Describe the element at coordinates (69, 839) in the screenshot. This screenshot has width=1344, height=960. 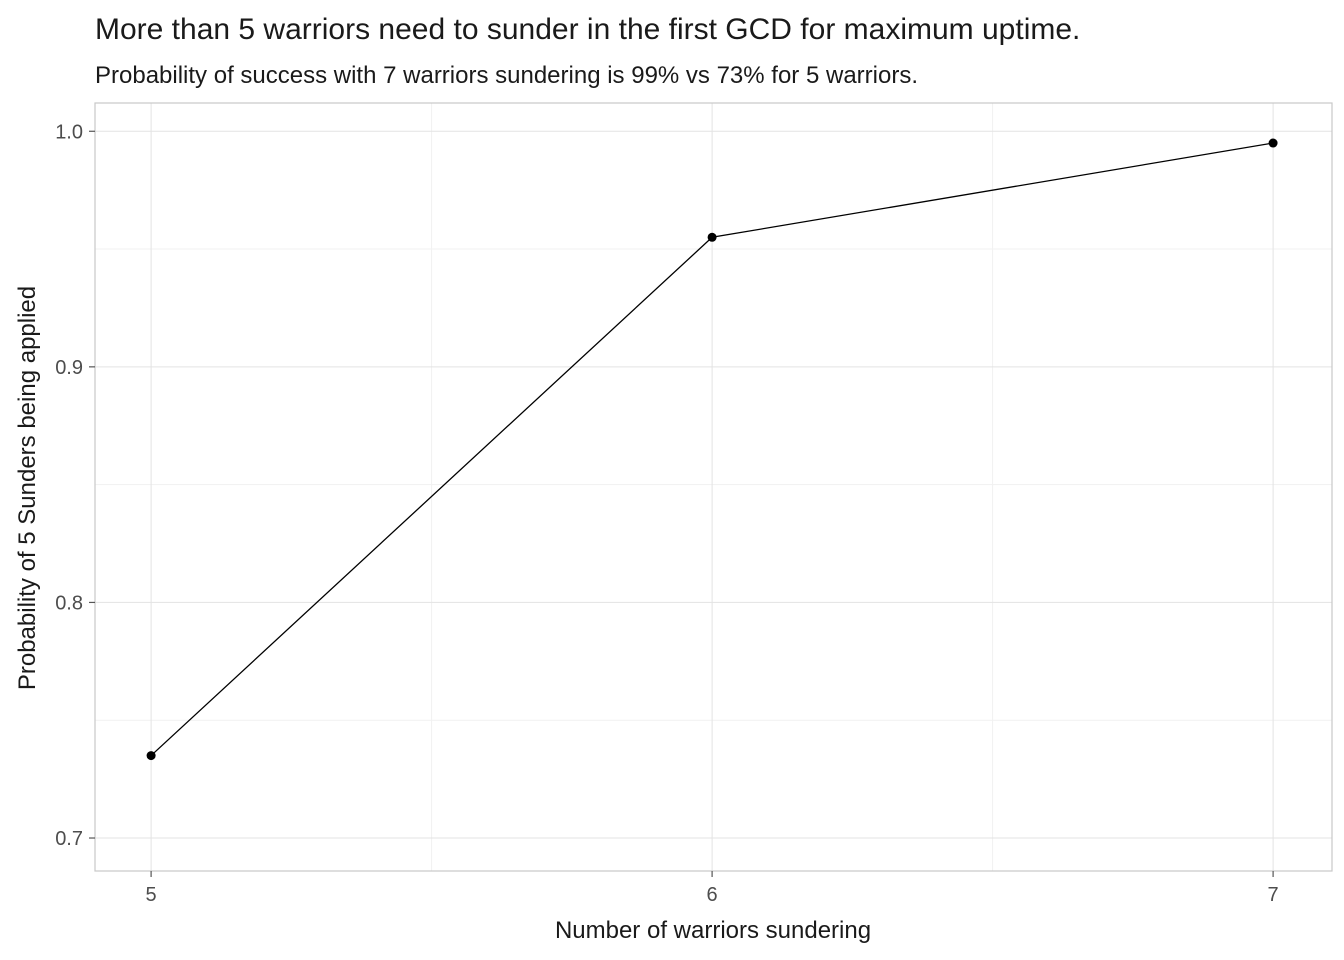
I see `y-tick-label: 0.7` at that location.